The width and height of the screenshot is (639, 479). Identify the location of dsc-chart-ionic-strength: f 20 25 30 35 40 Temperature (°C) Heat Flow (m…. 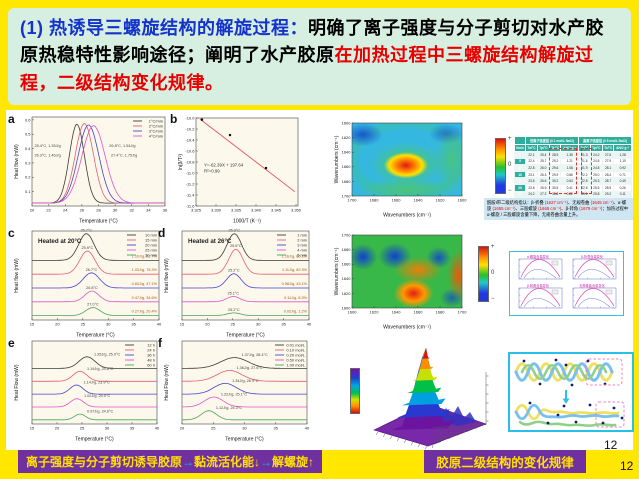
(234, 389).